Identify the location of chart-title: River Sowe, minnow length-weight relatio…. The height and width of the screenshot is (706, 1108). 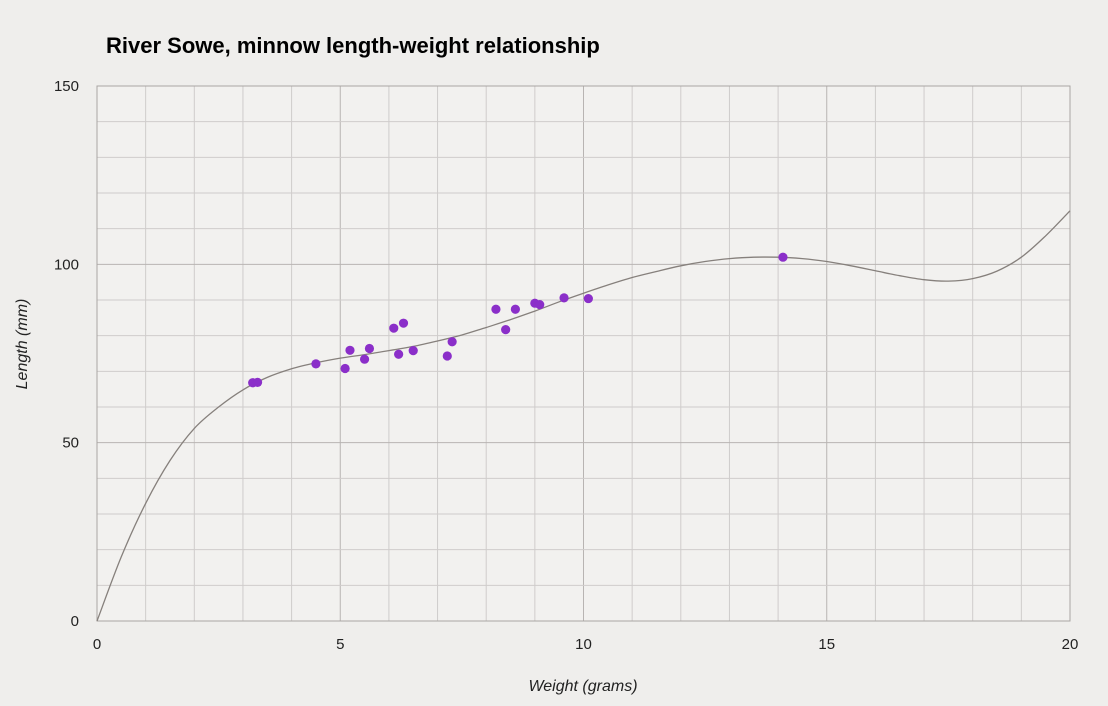
(353, 45).